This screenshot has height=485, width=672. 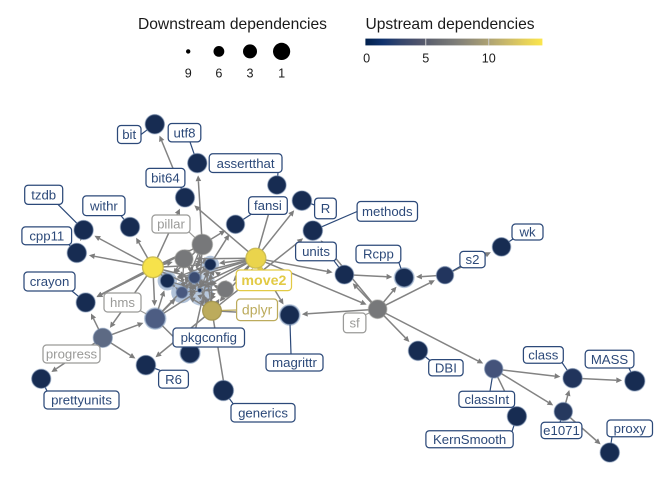 What do you see at coordinates (450, 24) in the screenshot?
I see `svg-text: Upstream dependencies` at bounding box center [450, 24].